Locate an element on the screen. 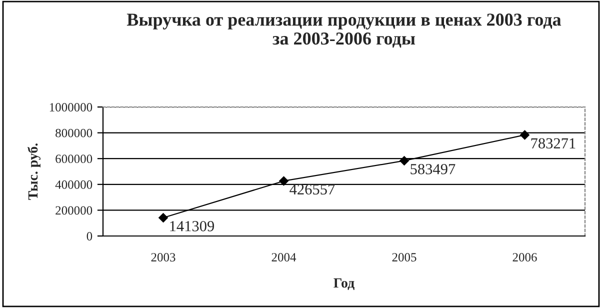 This screenshot has height=308, width=602. y-tick-label: 0 is located at coordinates (89, 236).